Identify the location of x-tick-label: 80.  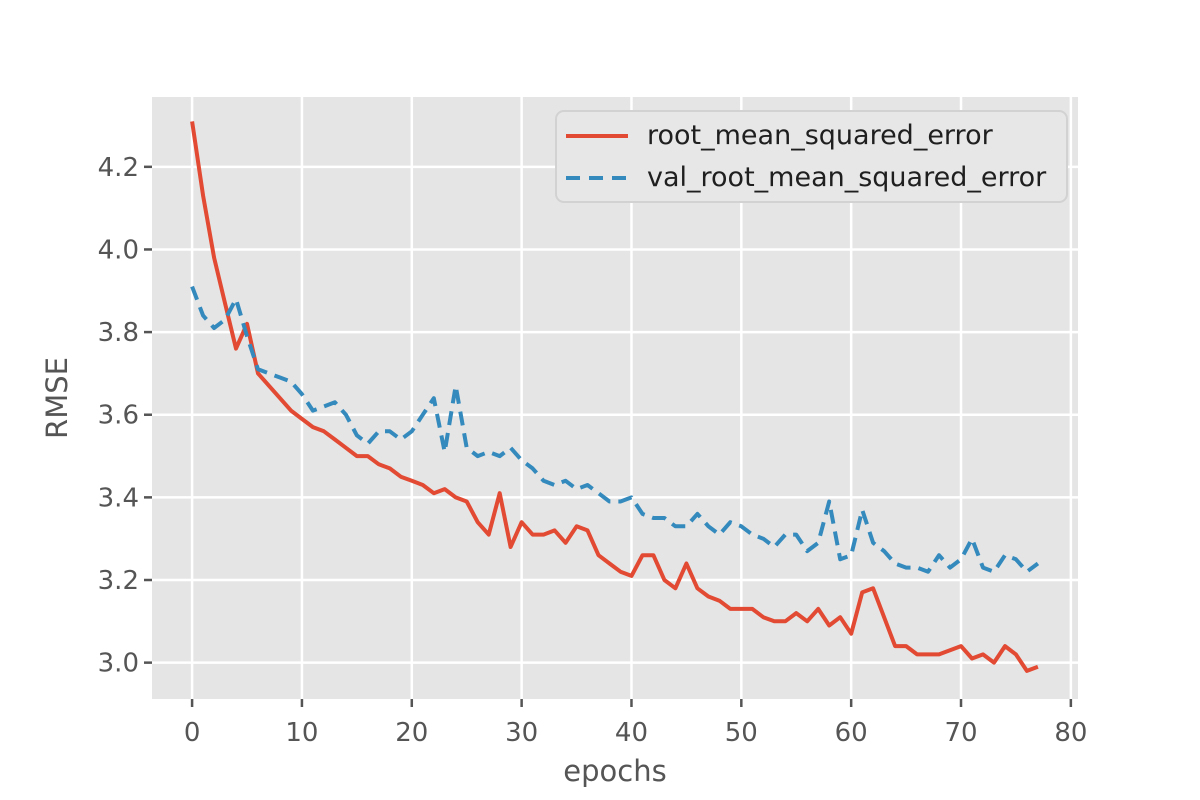
(1070, 733).